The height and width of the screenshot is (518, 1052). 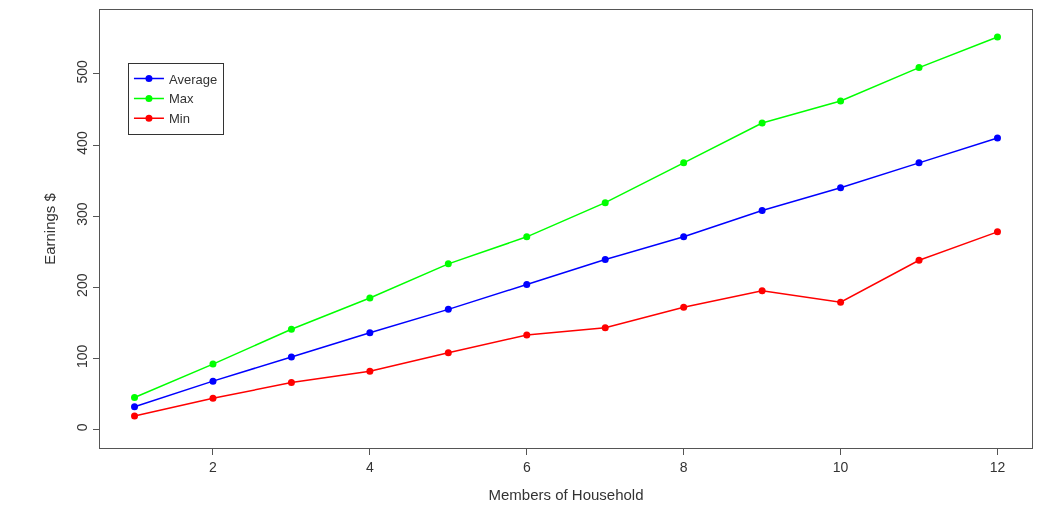 What do you see at coordinates (566, 494) in the screenshot?
I see `x-axis-title: Members of Household` at bounding box center [566, 494].